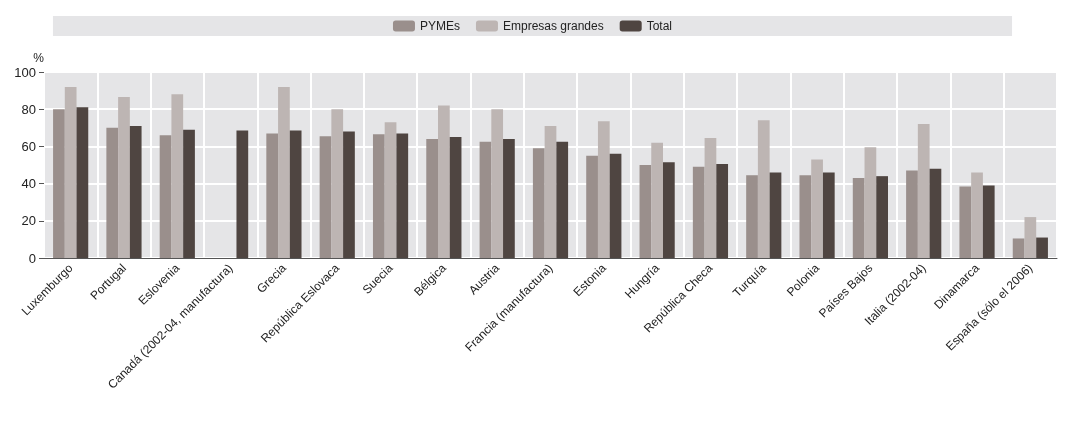 Image resolution: width=1065 pixels, height=441 pixels. What do you see at coordinates (28, 109) in the screenshot?
I see `y-tick-label: 80` at bounding box center [28, 109].